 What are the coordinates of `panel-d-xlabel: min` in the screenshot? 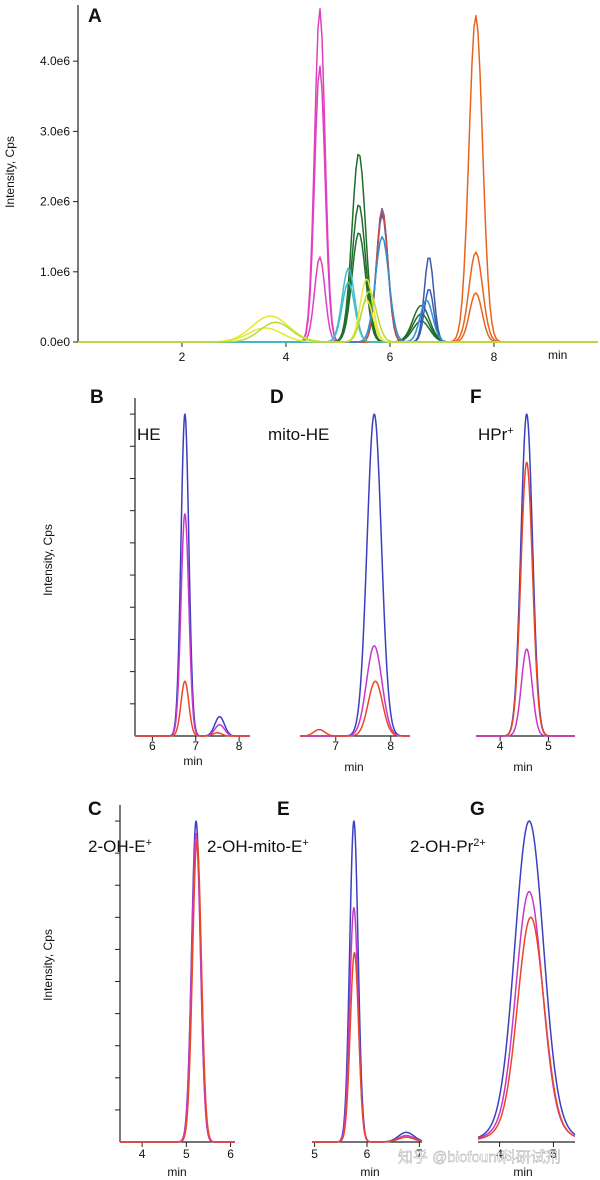 It's located at (353, 767).